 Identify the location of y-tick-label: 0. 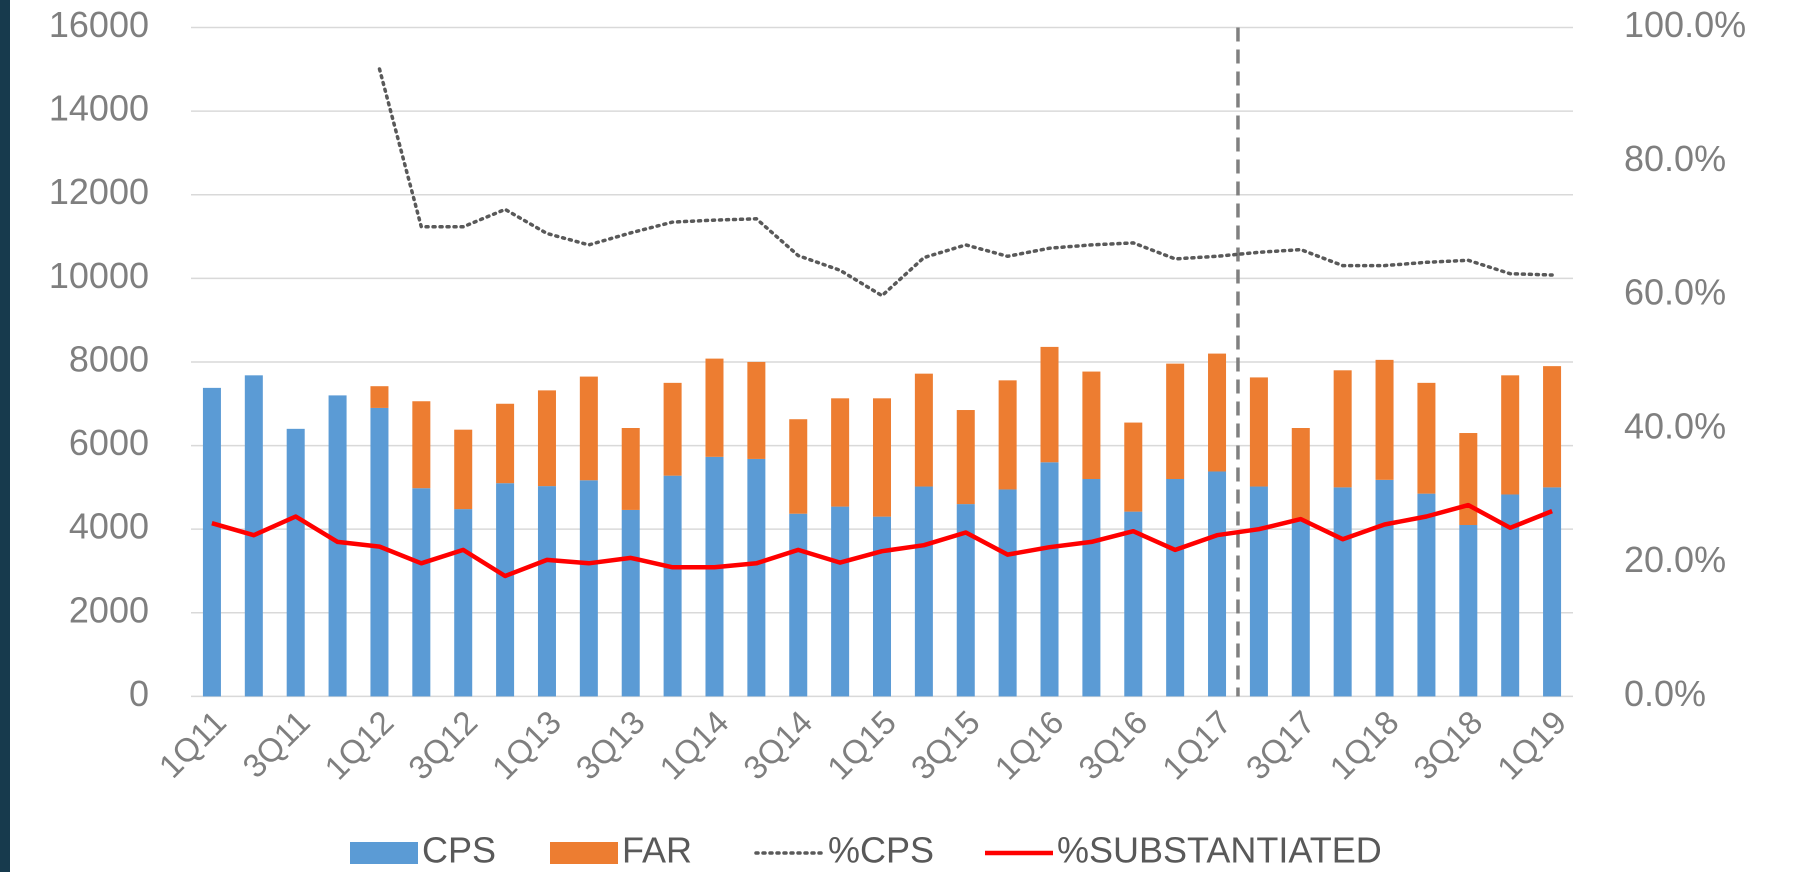
(139, 693).